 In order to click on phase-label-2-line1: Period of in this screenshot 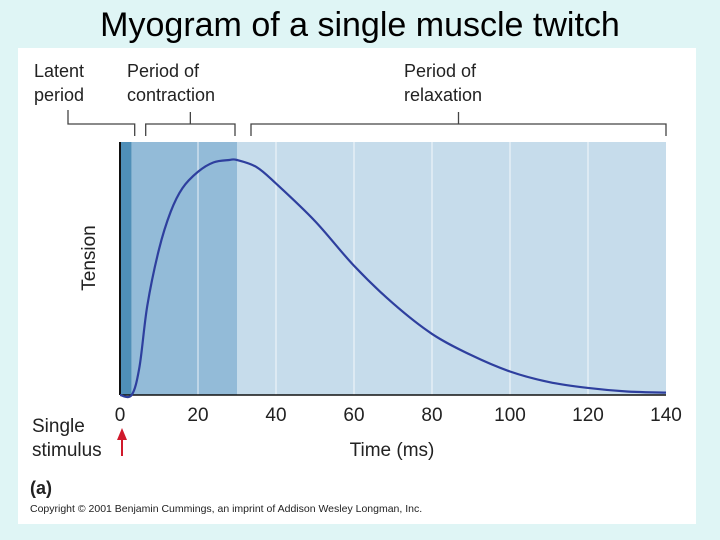, I will do `click(440, 71)`.